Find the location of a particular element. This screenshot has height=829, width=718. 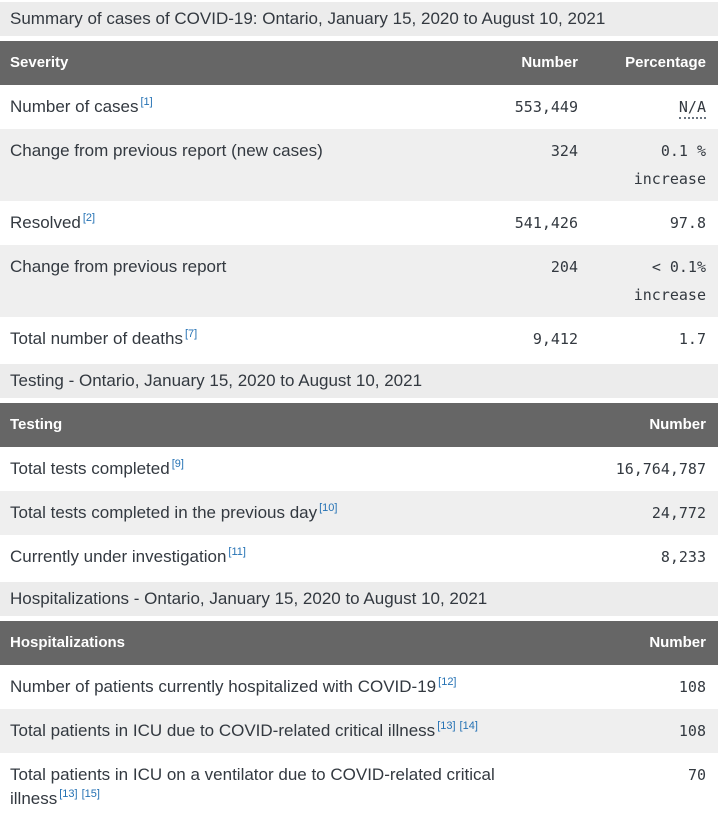

row-label: Change from previous report (new cases) is located at coordinates (166, 150).